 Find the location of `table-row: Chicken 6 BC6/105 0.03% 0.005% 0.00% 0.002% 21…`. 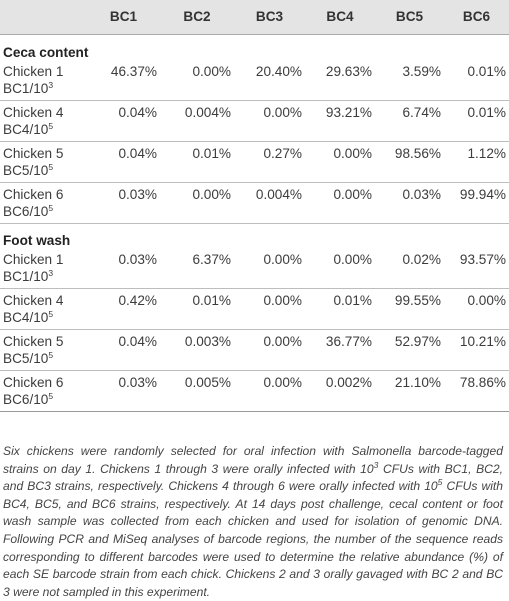

table-row: Chicken 6 BC6/105 0.03% 0.005% 0.00% 0.002% 21… is located at coordinates (254, 391).